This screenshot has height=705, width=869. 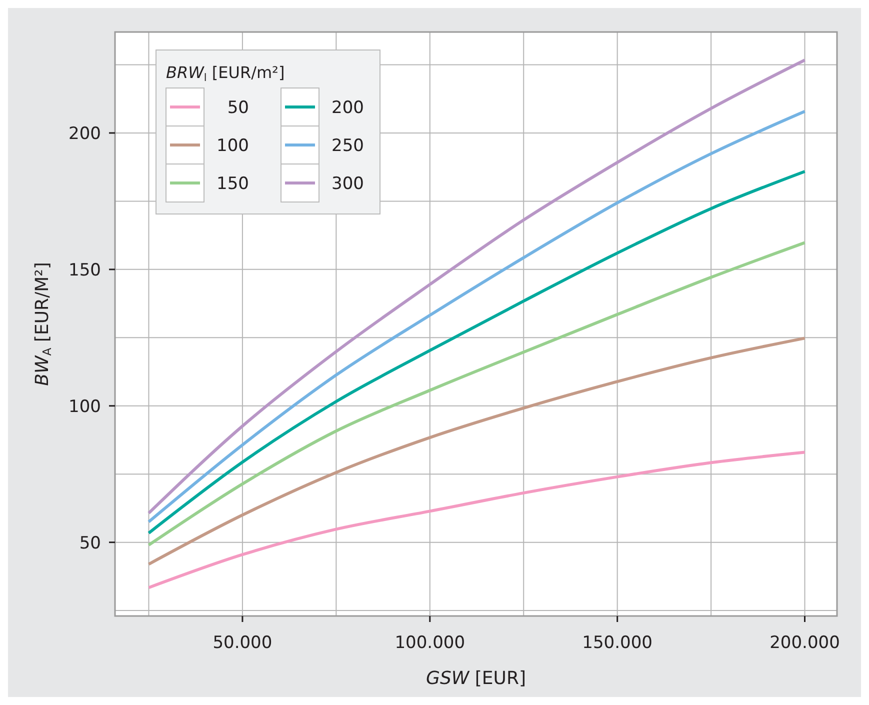 What do you see at coordinates (476, 678) in the screenshot?
I see `x-axis-title: GSW [EUR]` at bounding box center [476, 678].